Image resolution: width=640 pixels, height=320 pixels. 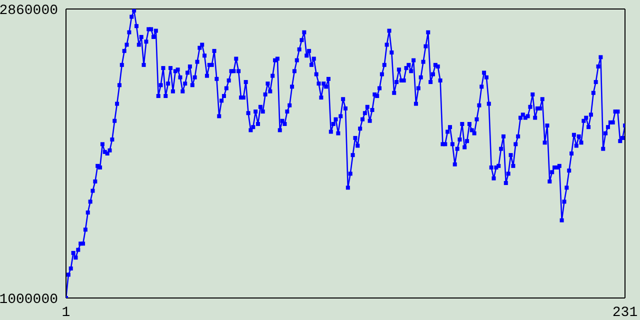 I want to click on y-tick-label: 1000000, so click(x=29, y=300).